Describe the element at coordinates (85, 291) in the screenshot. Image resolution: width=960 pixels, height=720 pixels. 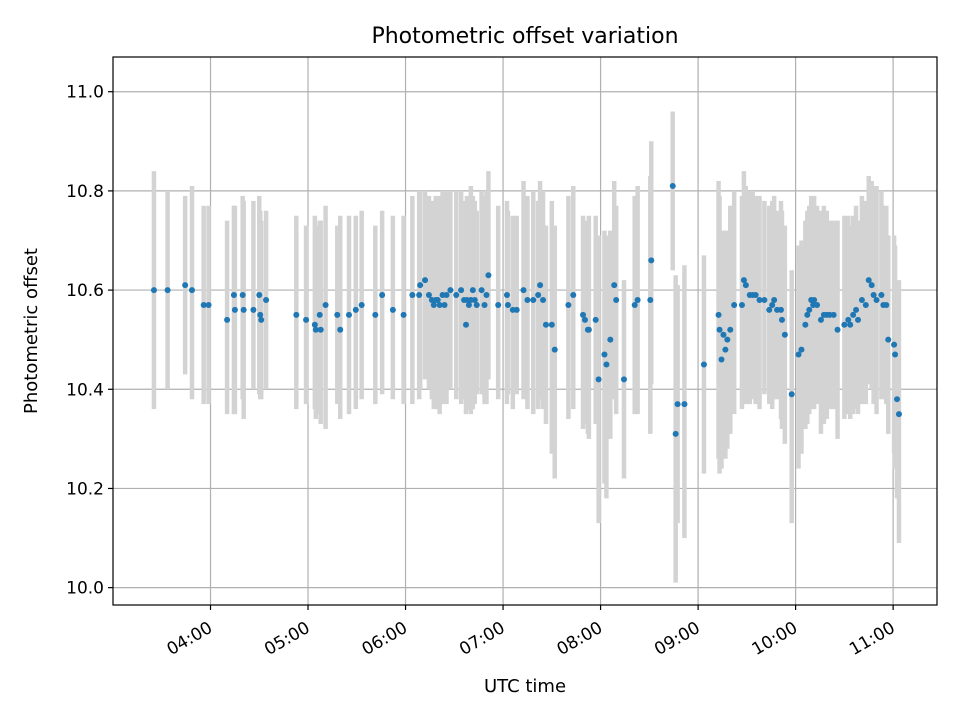
I see `y-tick-label: 10.6` at that location.